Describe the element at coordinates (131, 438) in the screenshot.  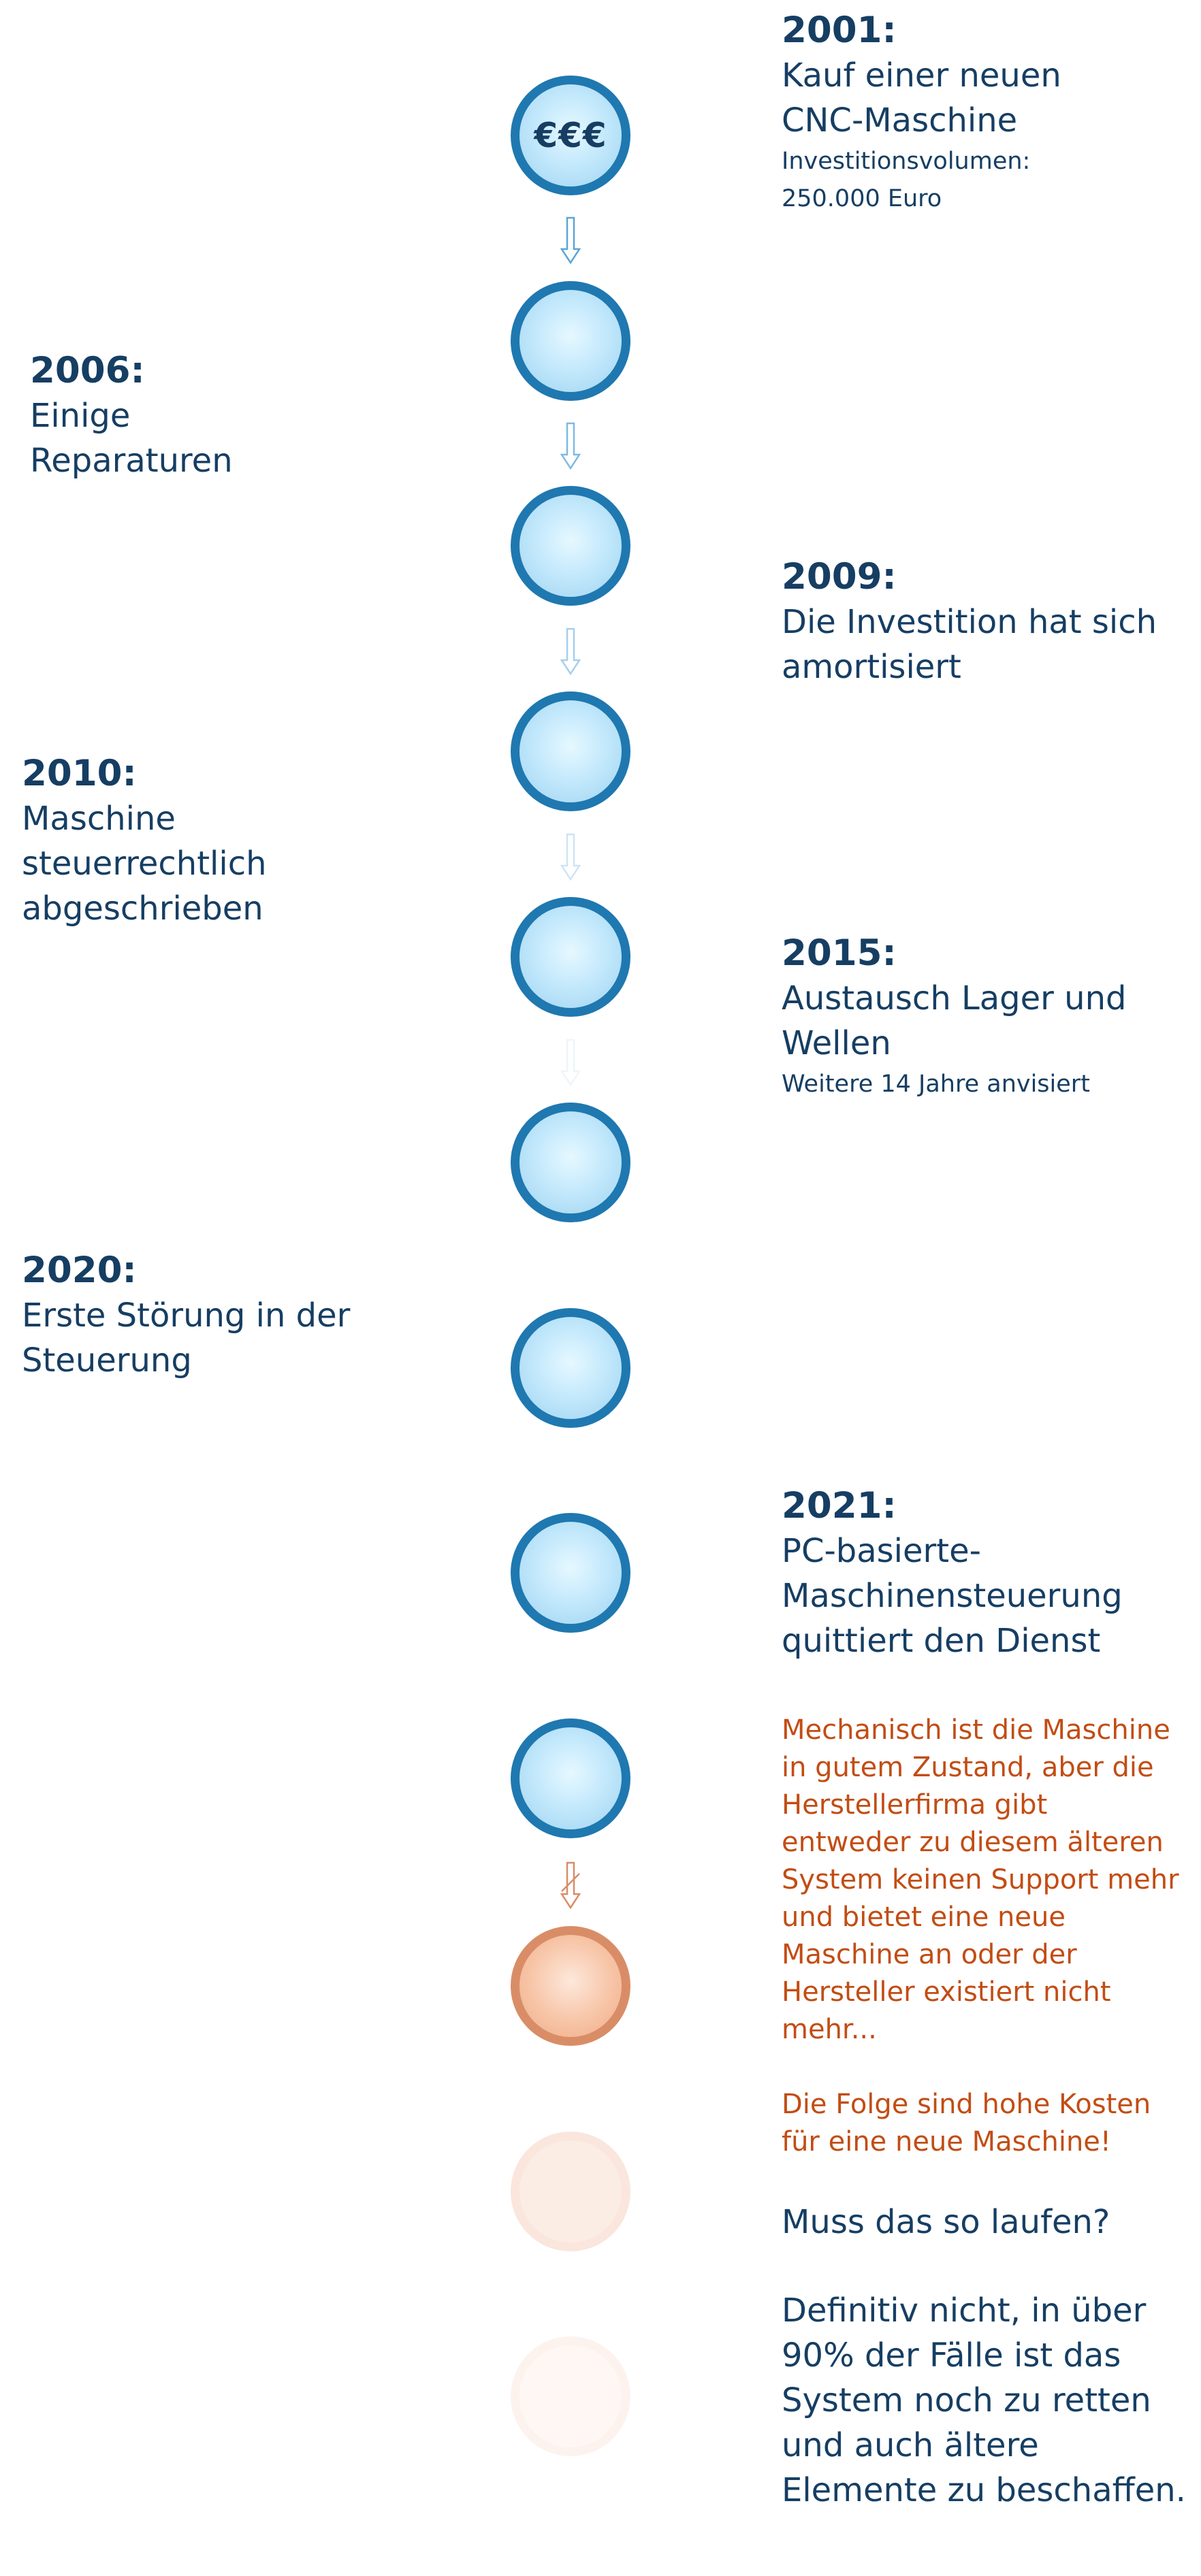
I see `event-title: Einige Reparaturen` at that location.